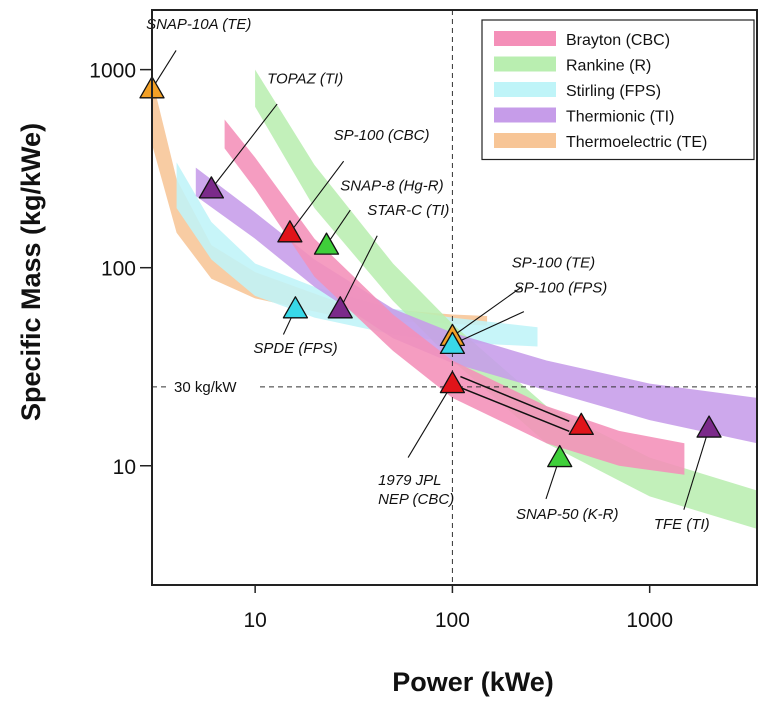 Image resolution: width=762 pixels, height=702 pixels. I want to click on y-tick-label: 1000, so click(112, 71).